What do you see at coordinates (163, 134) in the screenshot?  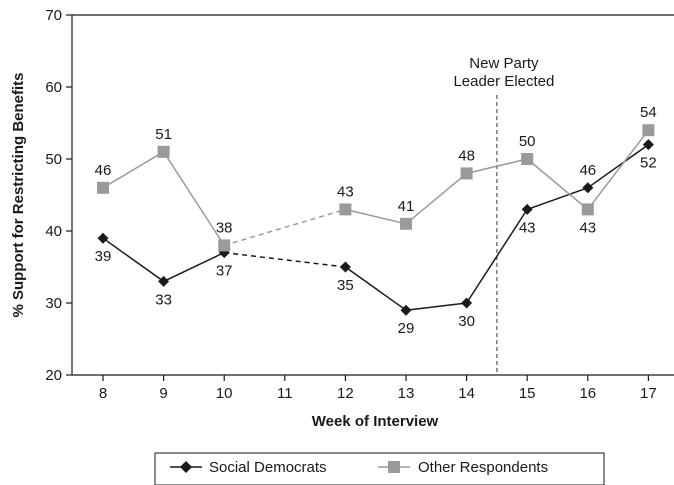 I see `data-label: 51` at bounding box center [163, 134].